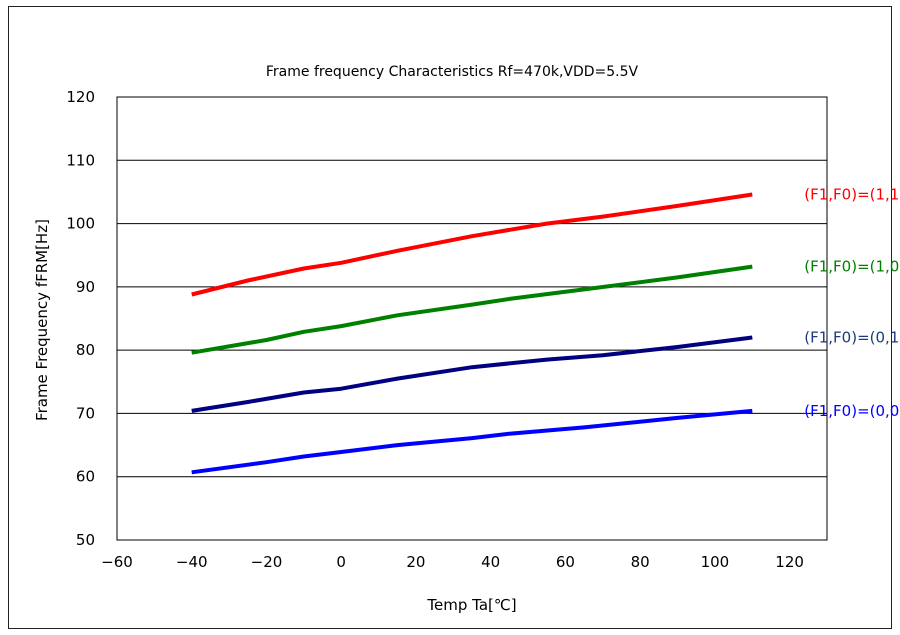  I want to click on series-label: (F1,F0)=(1,1), so click(852, 194).